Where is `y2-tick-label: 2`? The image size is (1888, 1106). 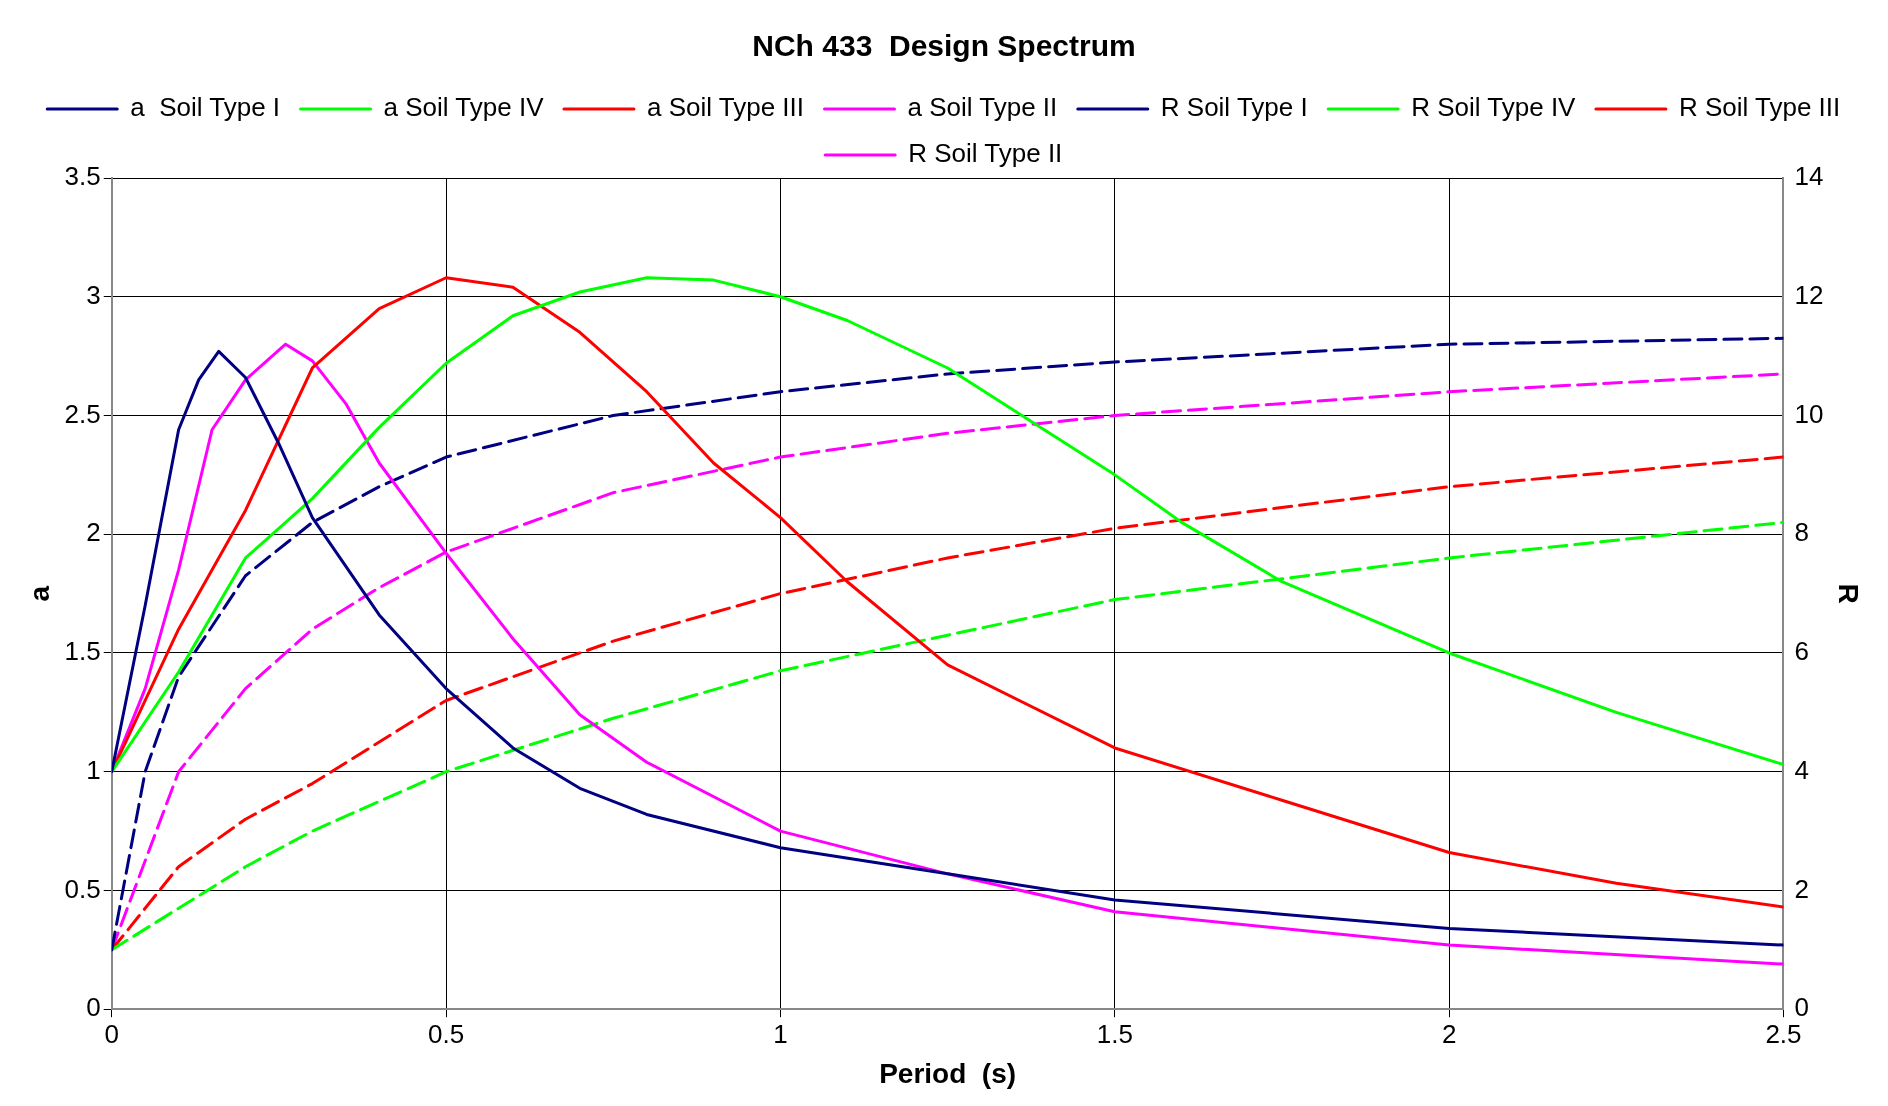
y2-tick-label: 2 is located at coordinates (1801, 888).